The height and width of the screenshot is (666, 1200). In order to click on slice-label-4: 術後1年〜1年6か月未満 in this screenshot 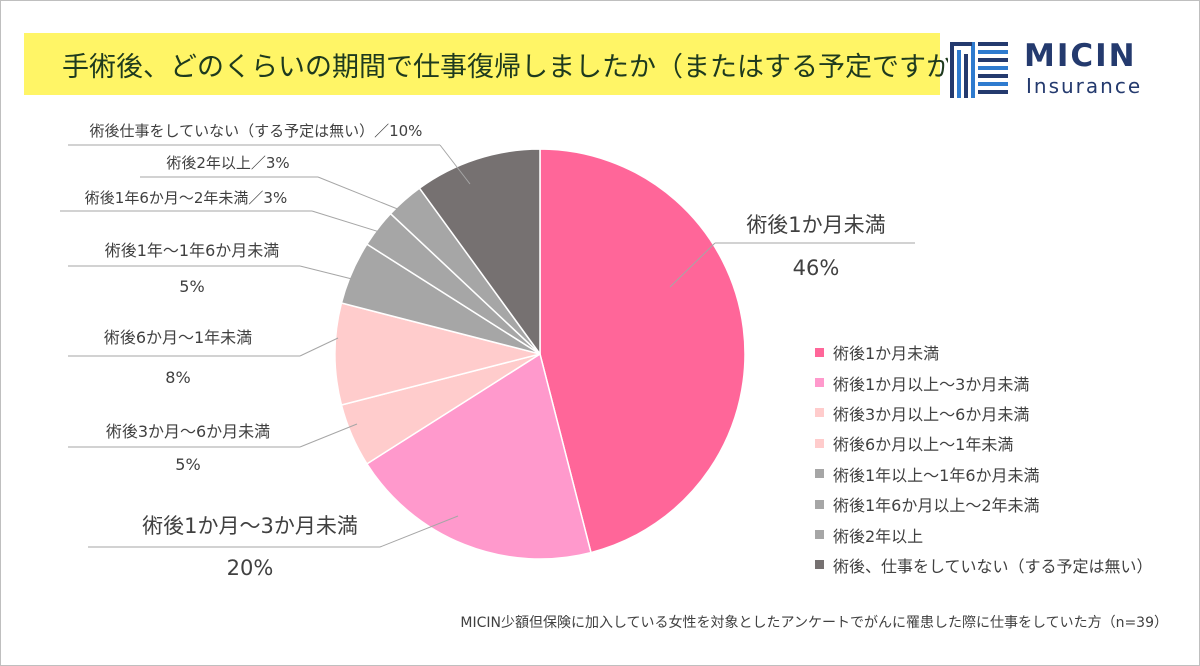, I will do `click(192, 250)`.